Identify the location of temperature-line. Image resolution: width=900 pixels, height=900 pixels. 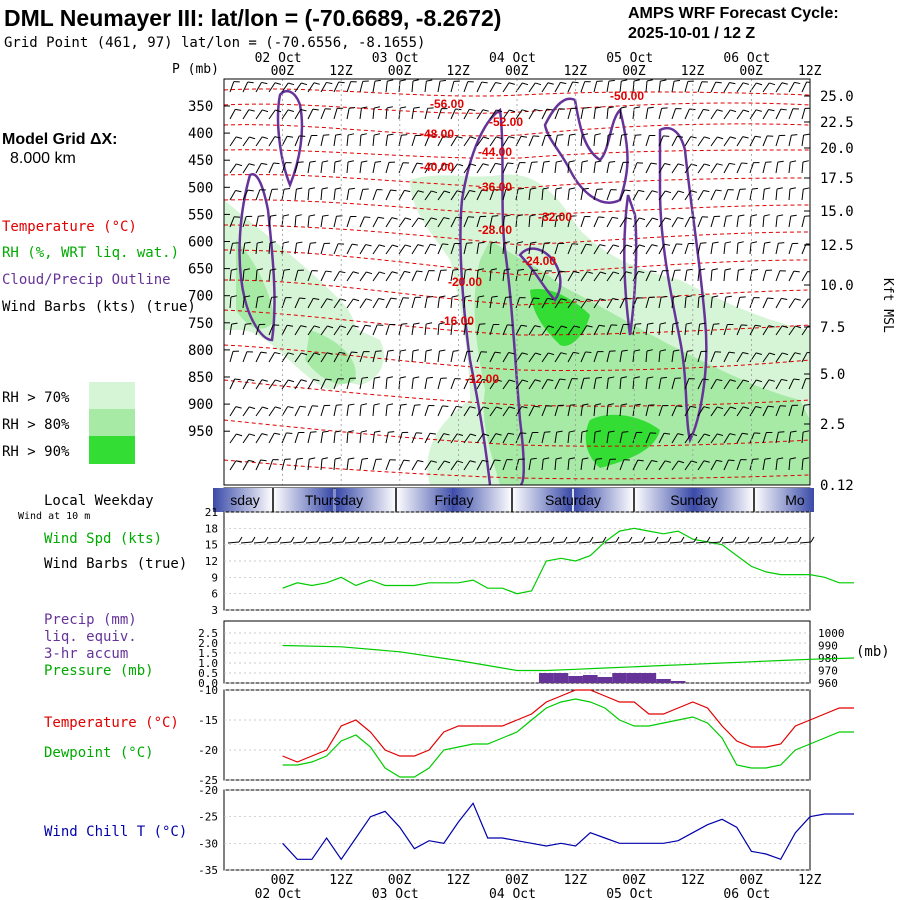
(568, 726).